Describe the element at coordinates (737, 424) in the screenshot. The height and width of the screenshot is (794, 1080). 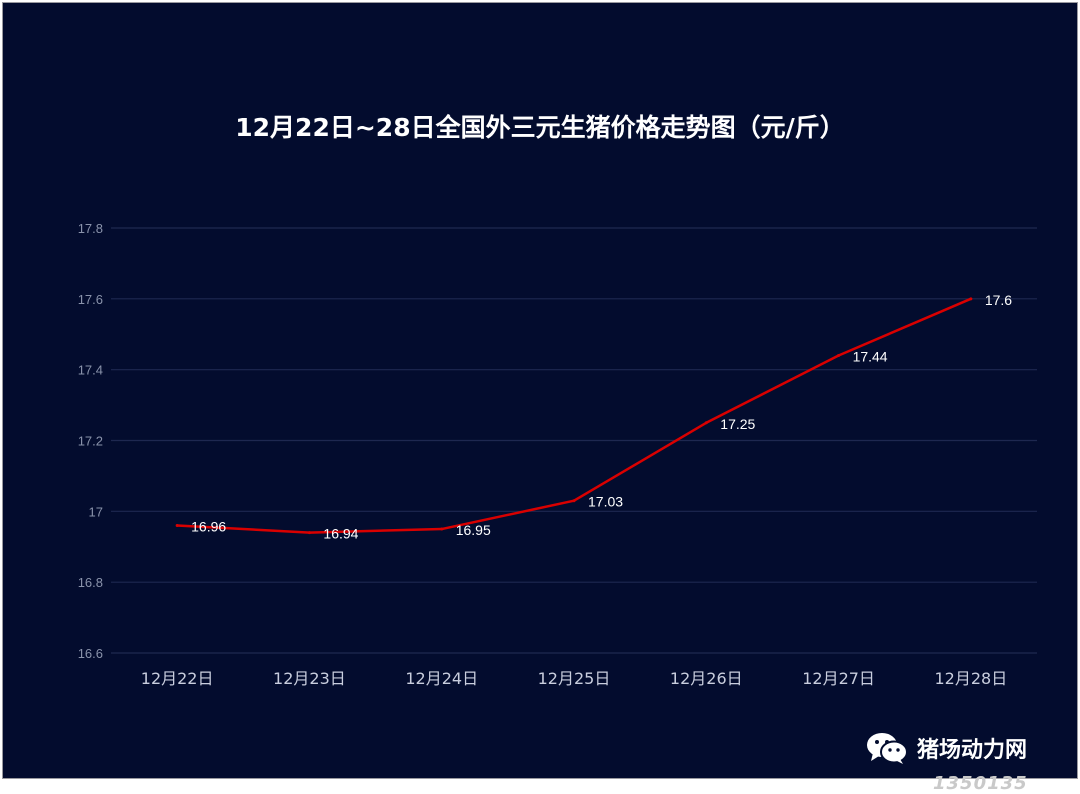
I see `data-label: 17.25` at that location.